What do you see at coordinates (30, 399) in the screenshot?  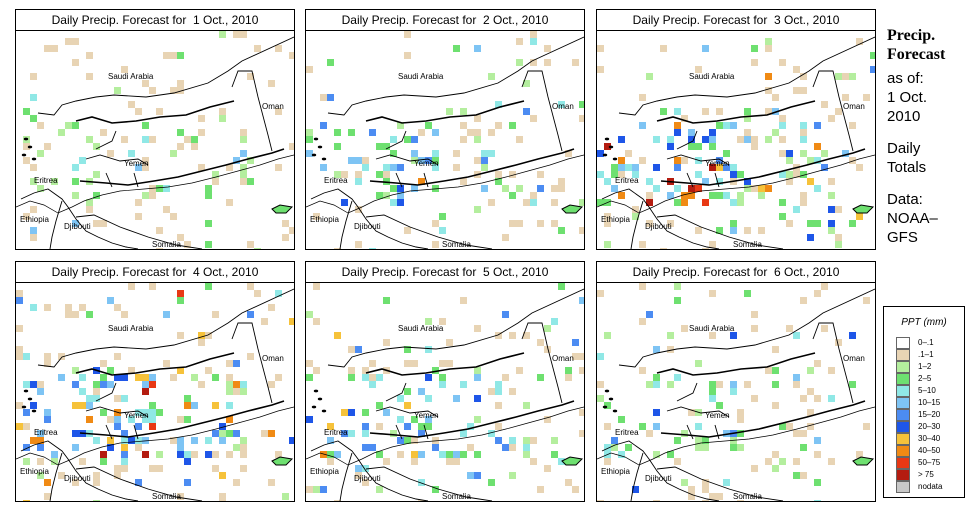 I see `red-sea-island` at bounding box center [30, 399].